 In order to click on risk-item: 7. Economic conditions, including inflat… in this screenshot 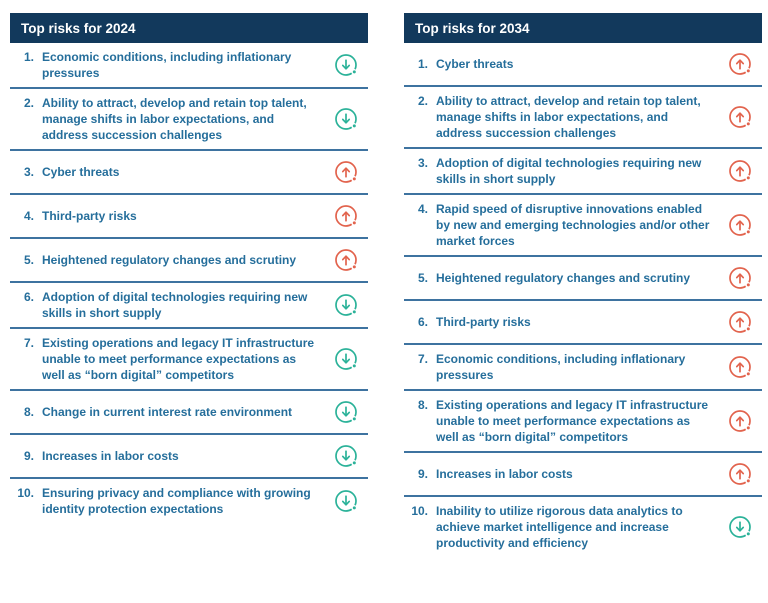, I will do `click(583, 368)`.